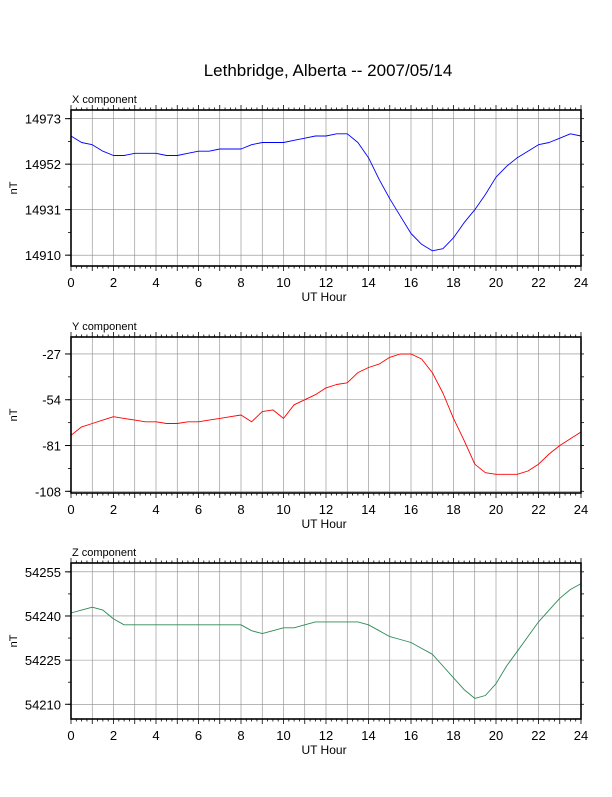 This screenshot has height=797, width=612. I want to click on y-tick-label: -81, so click(51, 446).